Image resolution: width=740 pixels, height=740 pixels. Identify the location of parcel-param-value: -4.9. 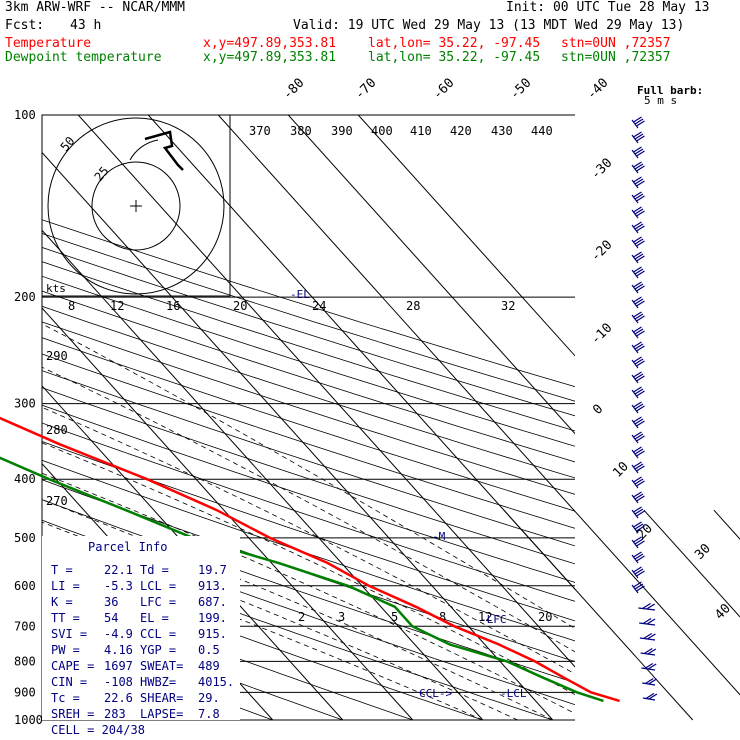
(118, 634).